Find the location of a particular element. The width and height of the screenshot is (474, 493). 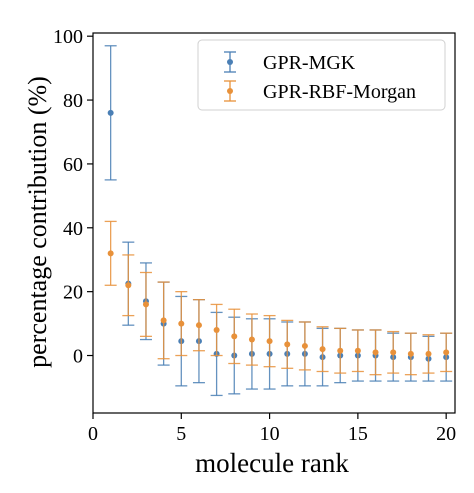

x-tick-label: 5 is located at coordinates (181, 434).